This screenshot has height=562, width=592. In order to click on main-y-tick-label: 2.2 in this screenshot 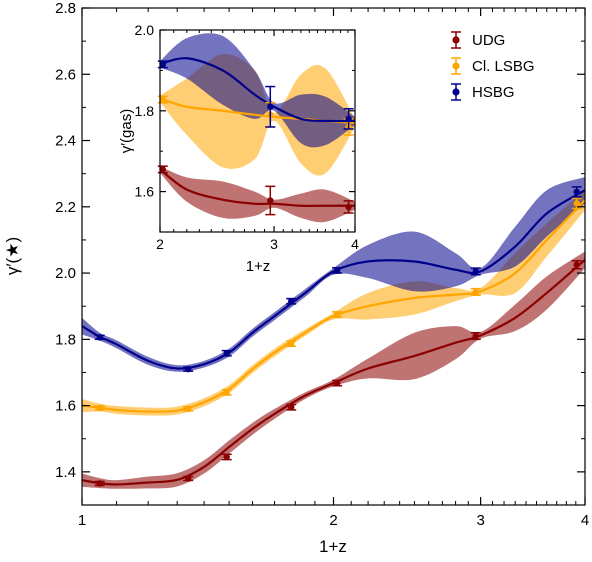, I will do `click(65, 207)`.